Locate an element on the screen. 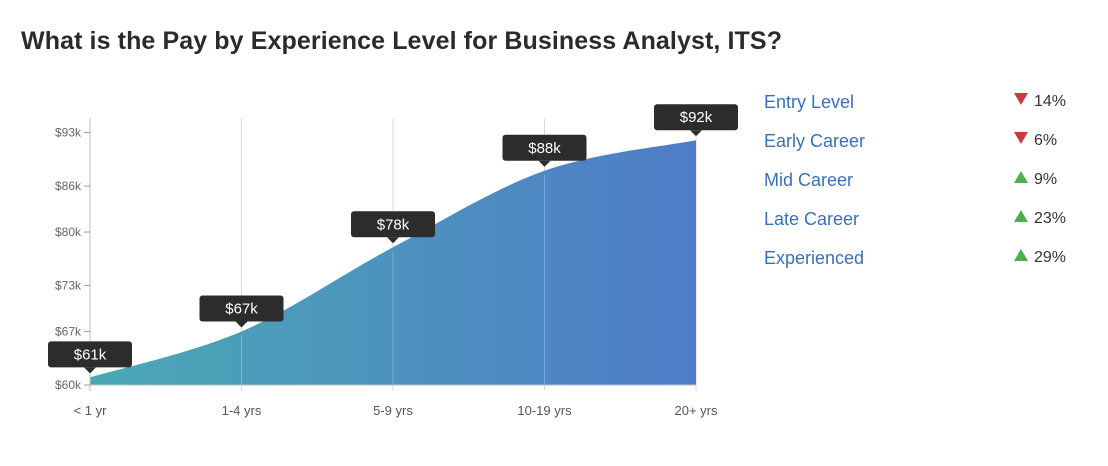 The width and height of the screenshot is (1108, 466). data-label: $67k is located at coordinates (241, 311).